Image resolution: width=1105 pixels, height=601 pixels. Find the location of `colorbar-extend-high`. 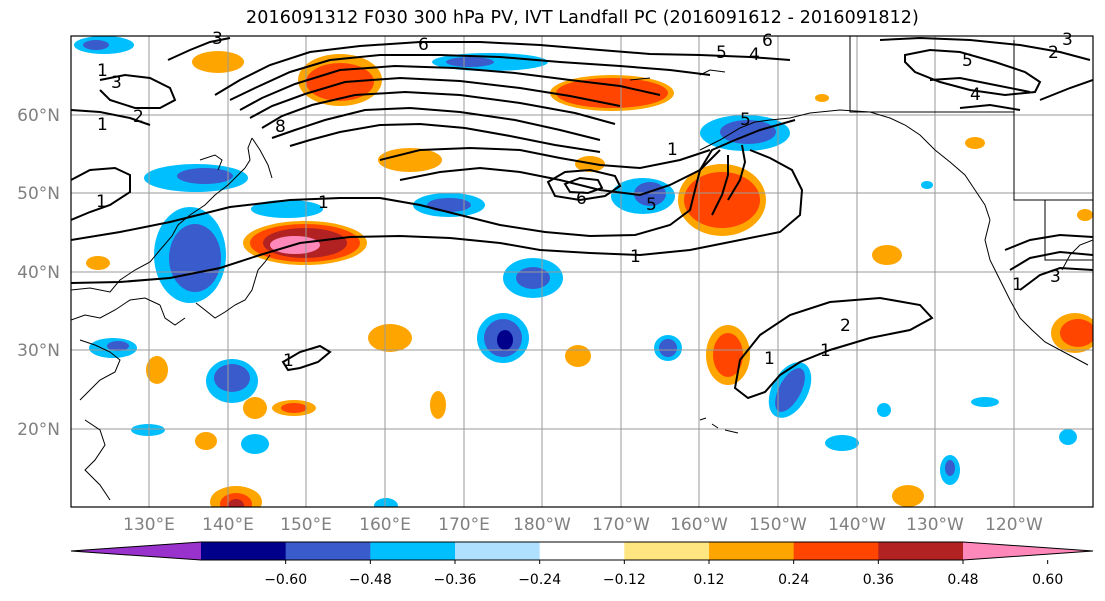

colorbar-extend-high is located at coordinates (1028, 551).